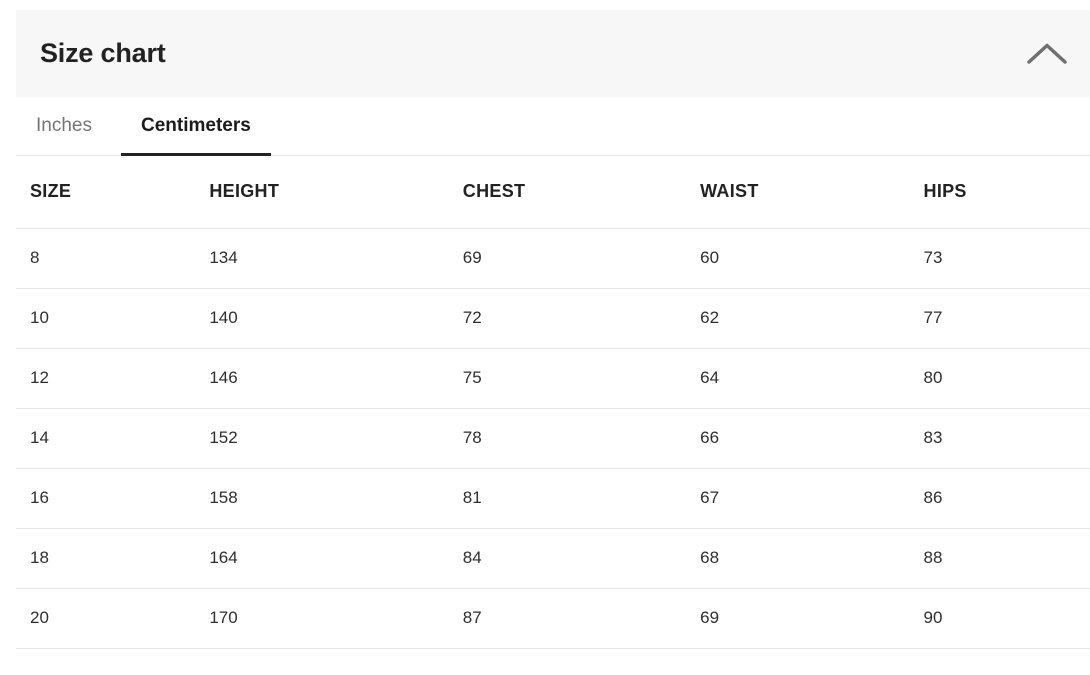 The width and height of the screenshot is (1090, 675). I want to click on column-header-chest: CHEST, so click(567, 192).